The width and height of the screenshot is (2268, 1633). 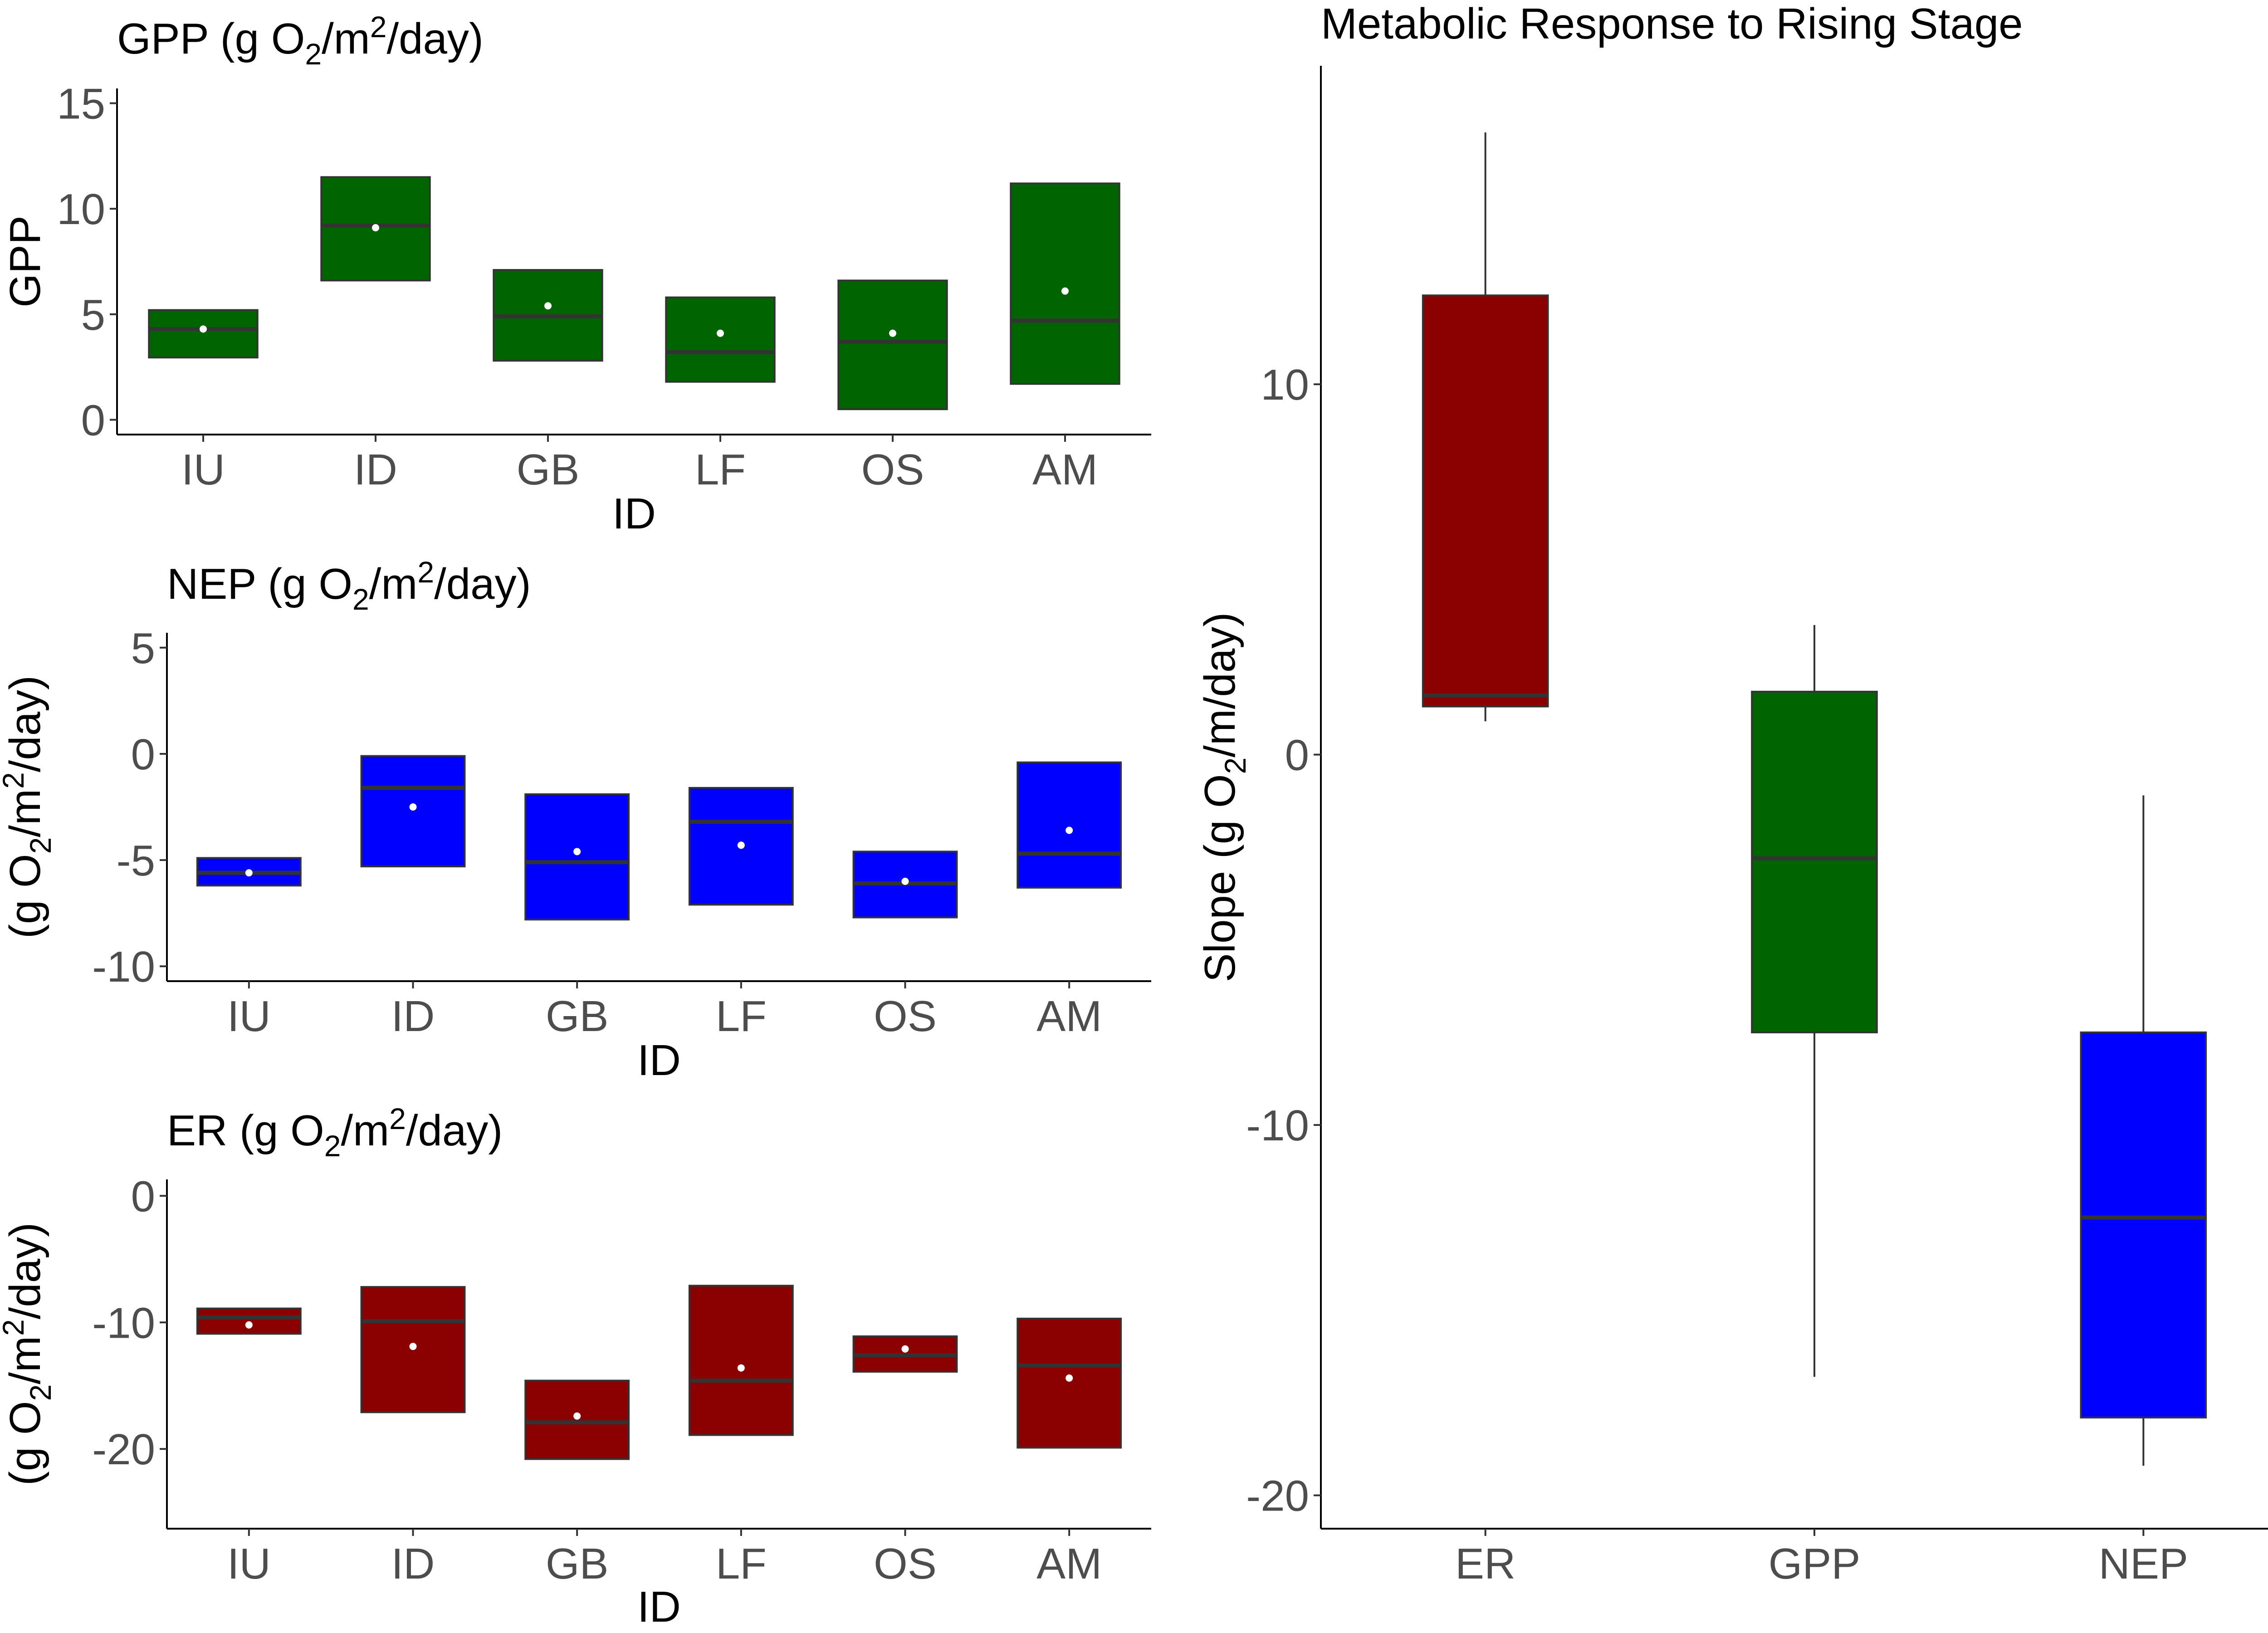 I want to click on box-NEP, so click(x=2144, y=1130).